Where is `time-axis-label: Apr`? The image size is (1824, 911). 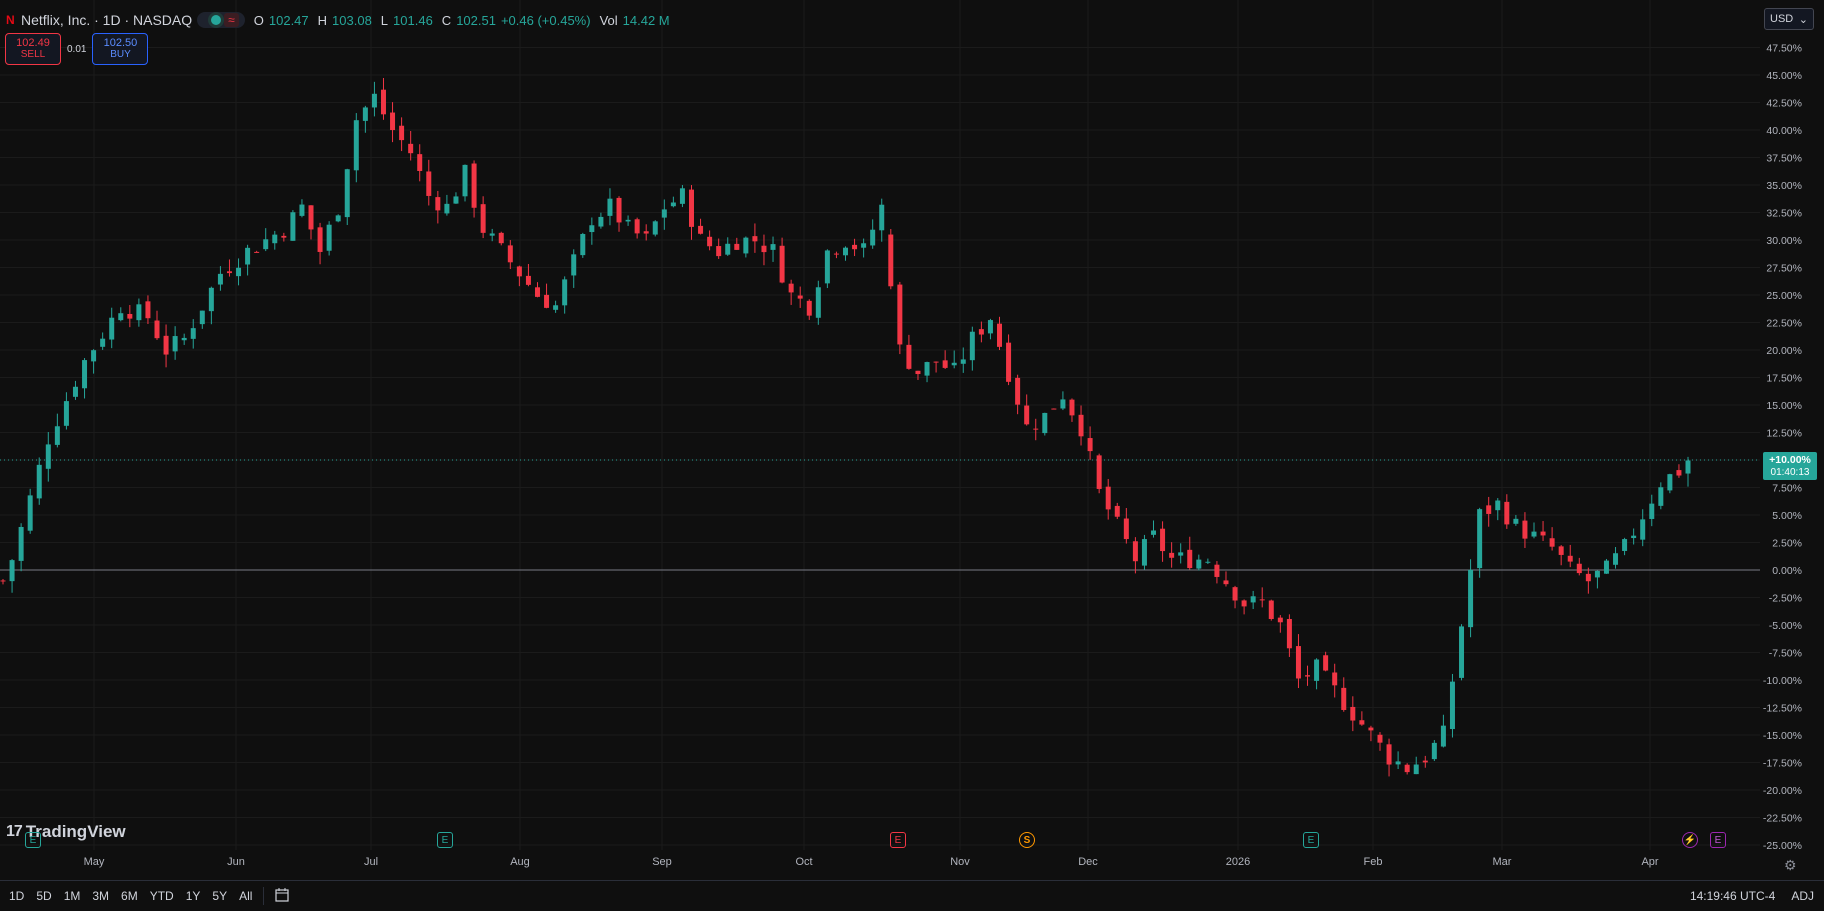
time-axis-label: Apr is located at coordinates (1650, 862).